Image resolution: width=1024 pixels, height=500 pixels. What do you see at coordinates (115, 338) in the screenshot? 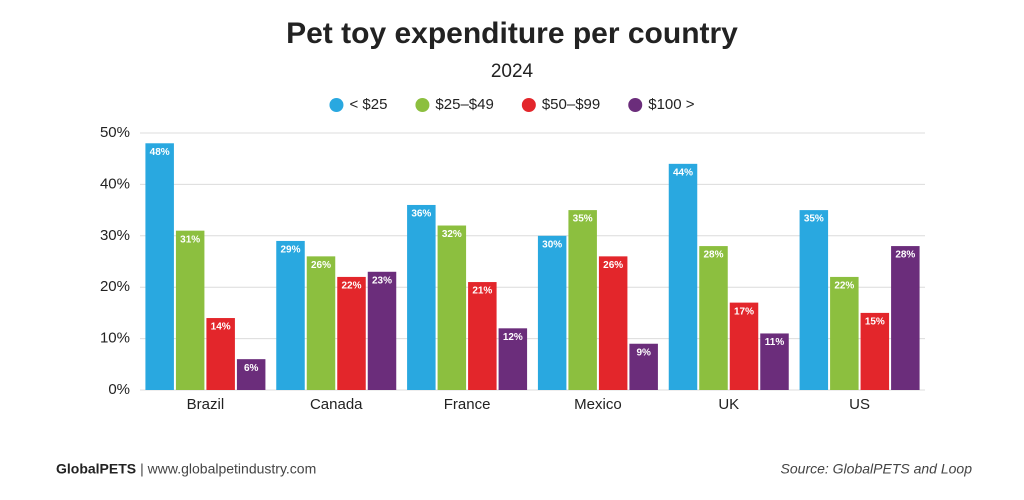
I see `y-tick-label: 10%` at bounding box center [115, 338].